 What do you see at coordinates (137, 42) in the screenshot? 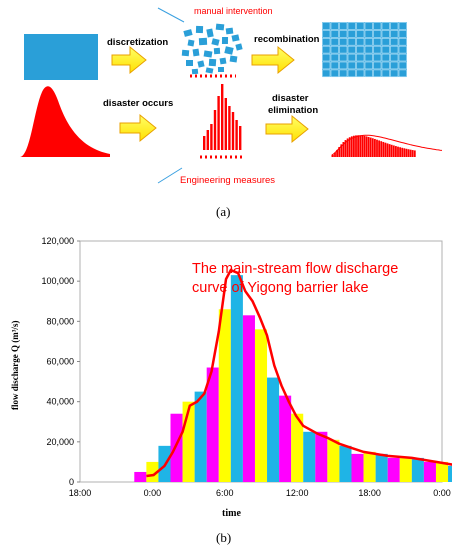
I see `label-discretization: discretization` at bounding box center [137, 42].